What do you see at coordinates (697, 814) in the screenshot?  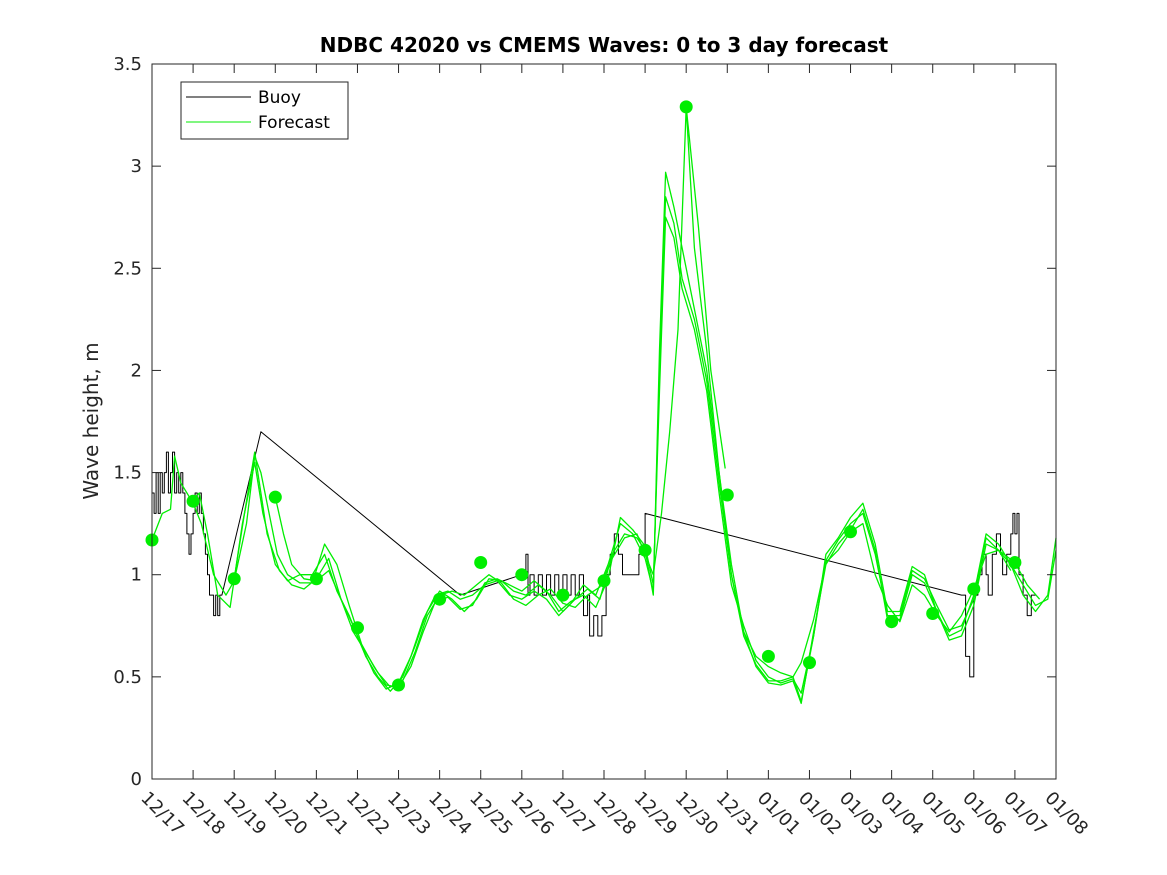 I see `x-tick-label: 12/30` at bounding box center [697, 814].